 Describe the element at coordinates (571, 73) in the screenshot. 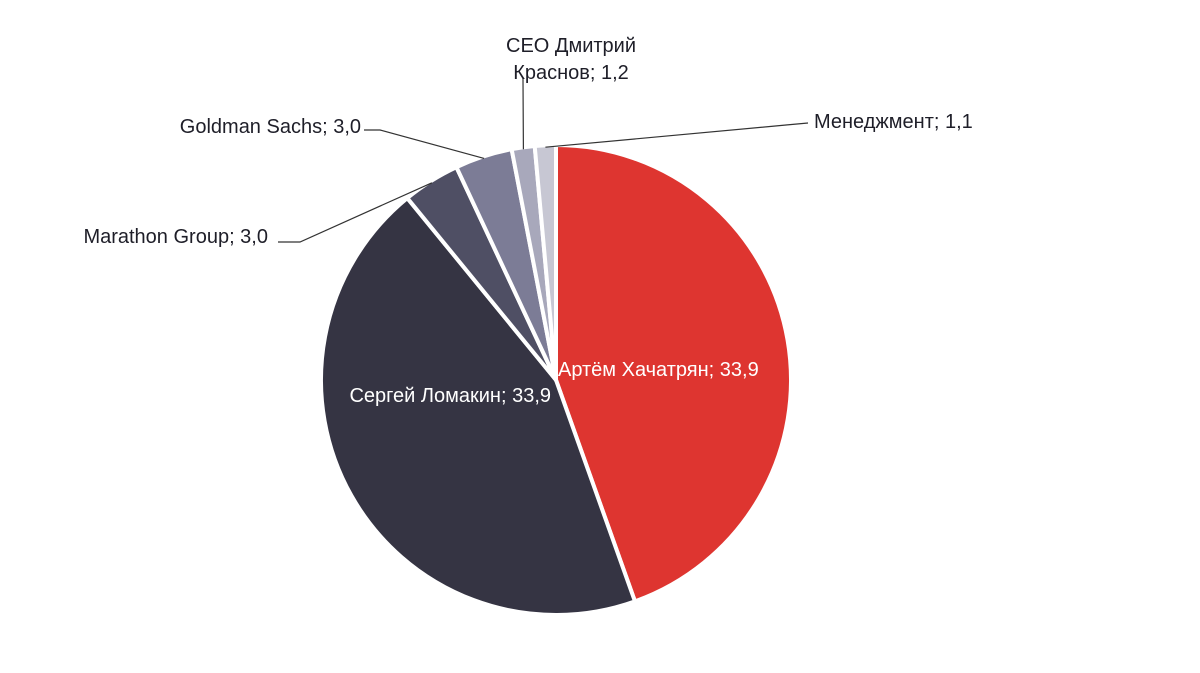

I see `label-ceo-krasnov-line2: Краснов; 1,2` at that location.